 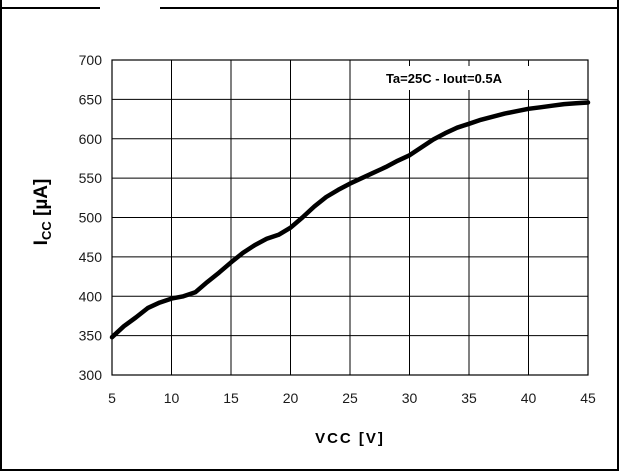 I want to click on y-tick-label: 300, so click(x=91, y=375).